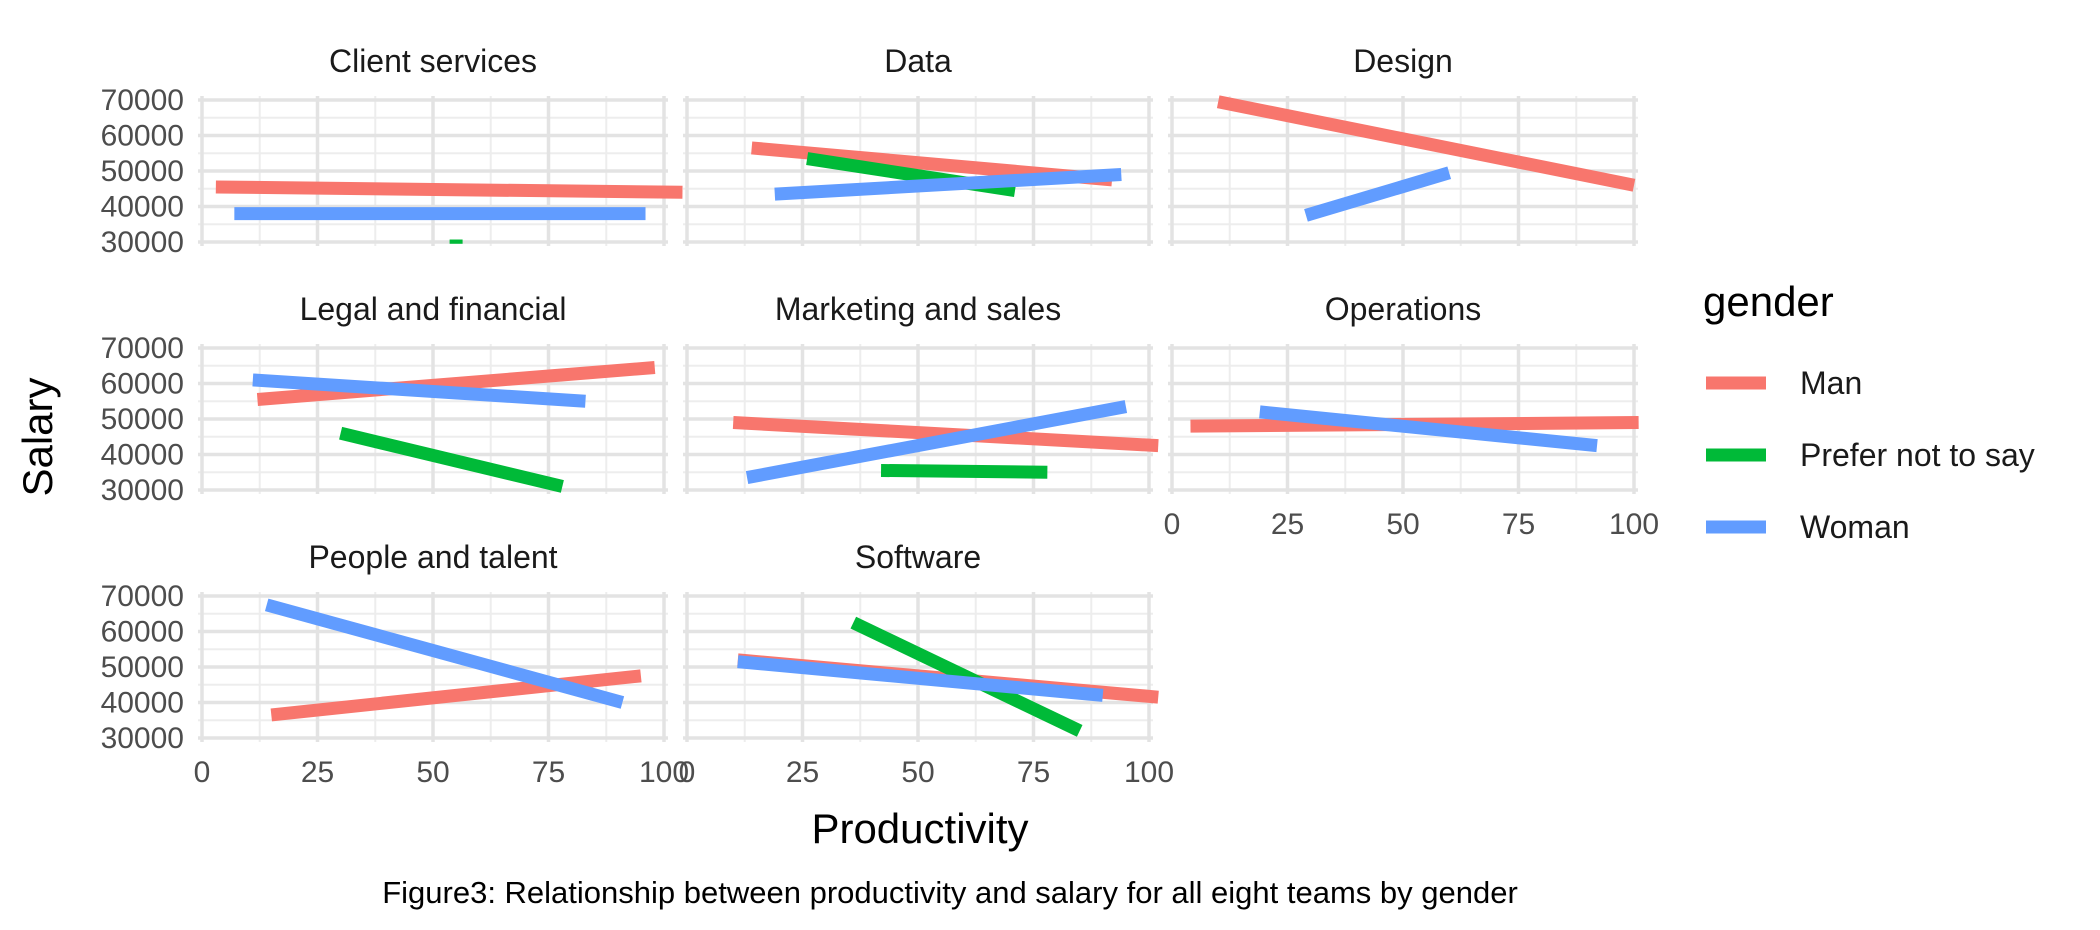 The width and height of the screenshot is (2100, 930). Describe the element at coordinates (37, 436) in the screenshot. I see `y-axis-title: Salary` at that location.